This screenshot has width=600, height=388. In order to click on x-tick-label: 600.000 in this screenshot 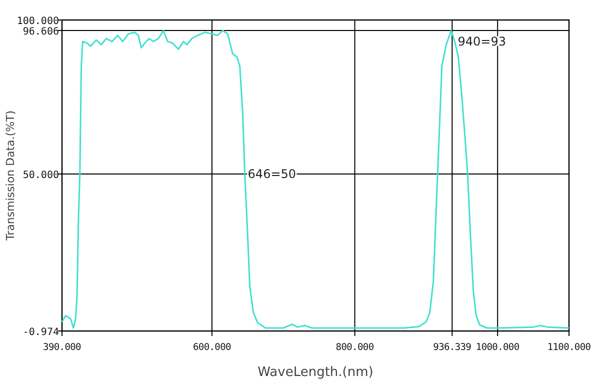, I will do `click(212, 347)`.